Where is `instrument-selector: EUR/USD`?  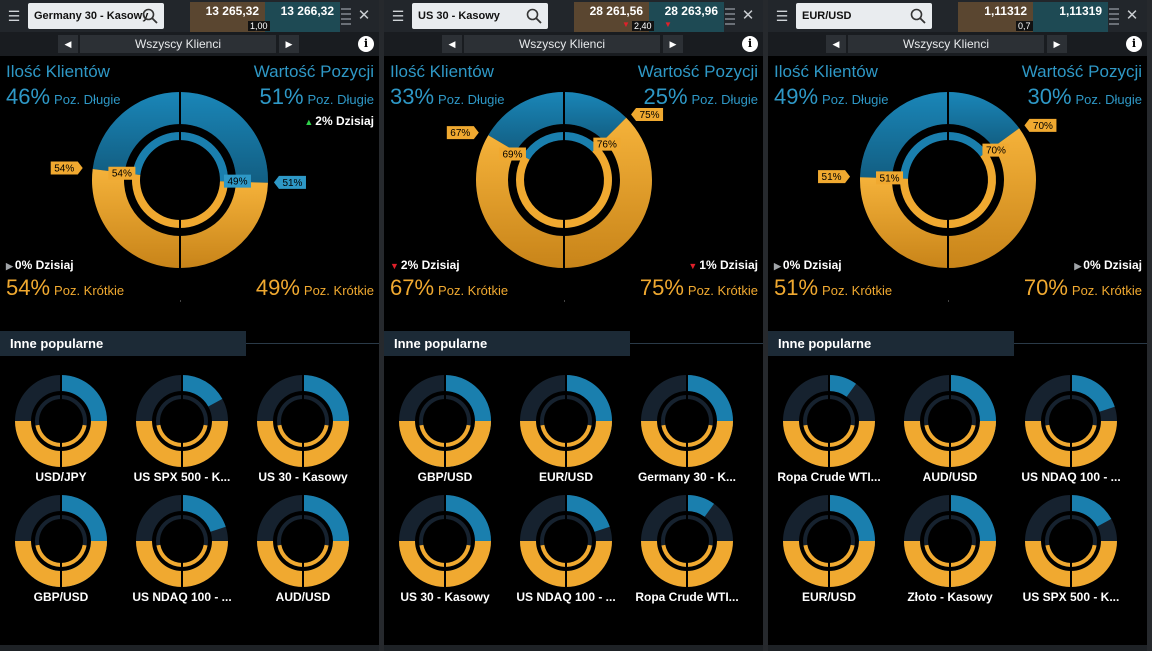
instrument-selector: EUR/USD is located at coordinates (864, 16).